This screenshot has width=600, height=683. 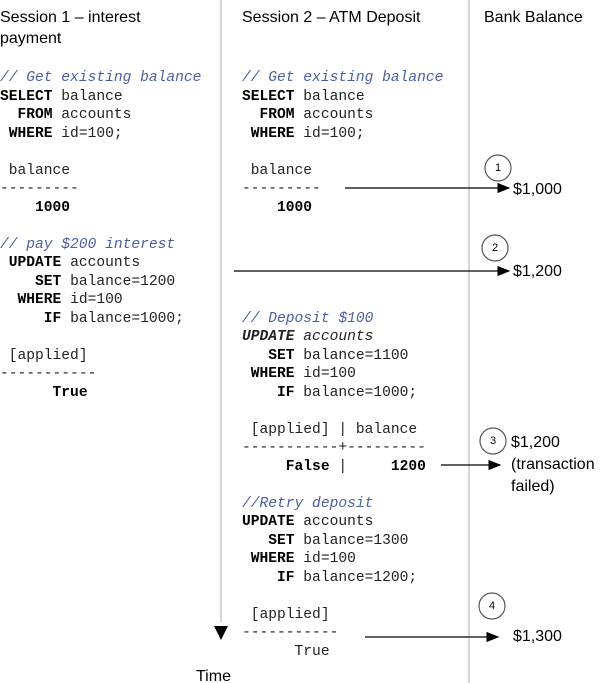 I want to click on code-line: // pay $200 interest, so click(x=87, y=245).